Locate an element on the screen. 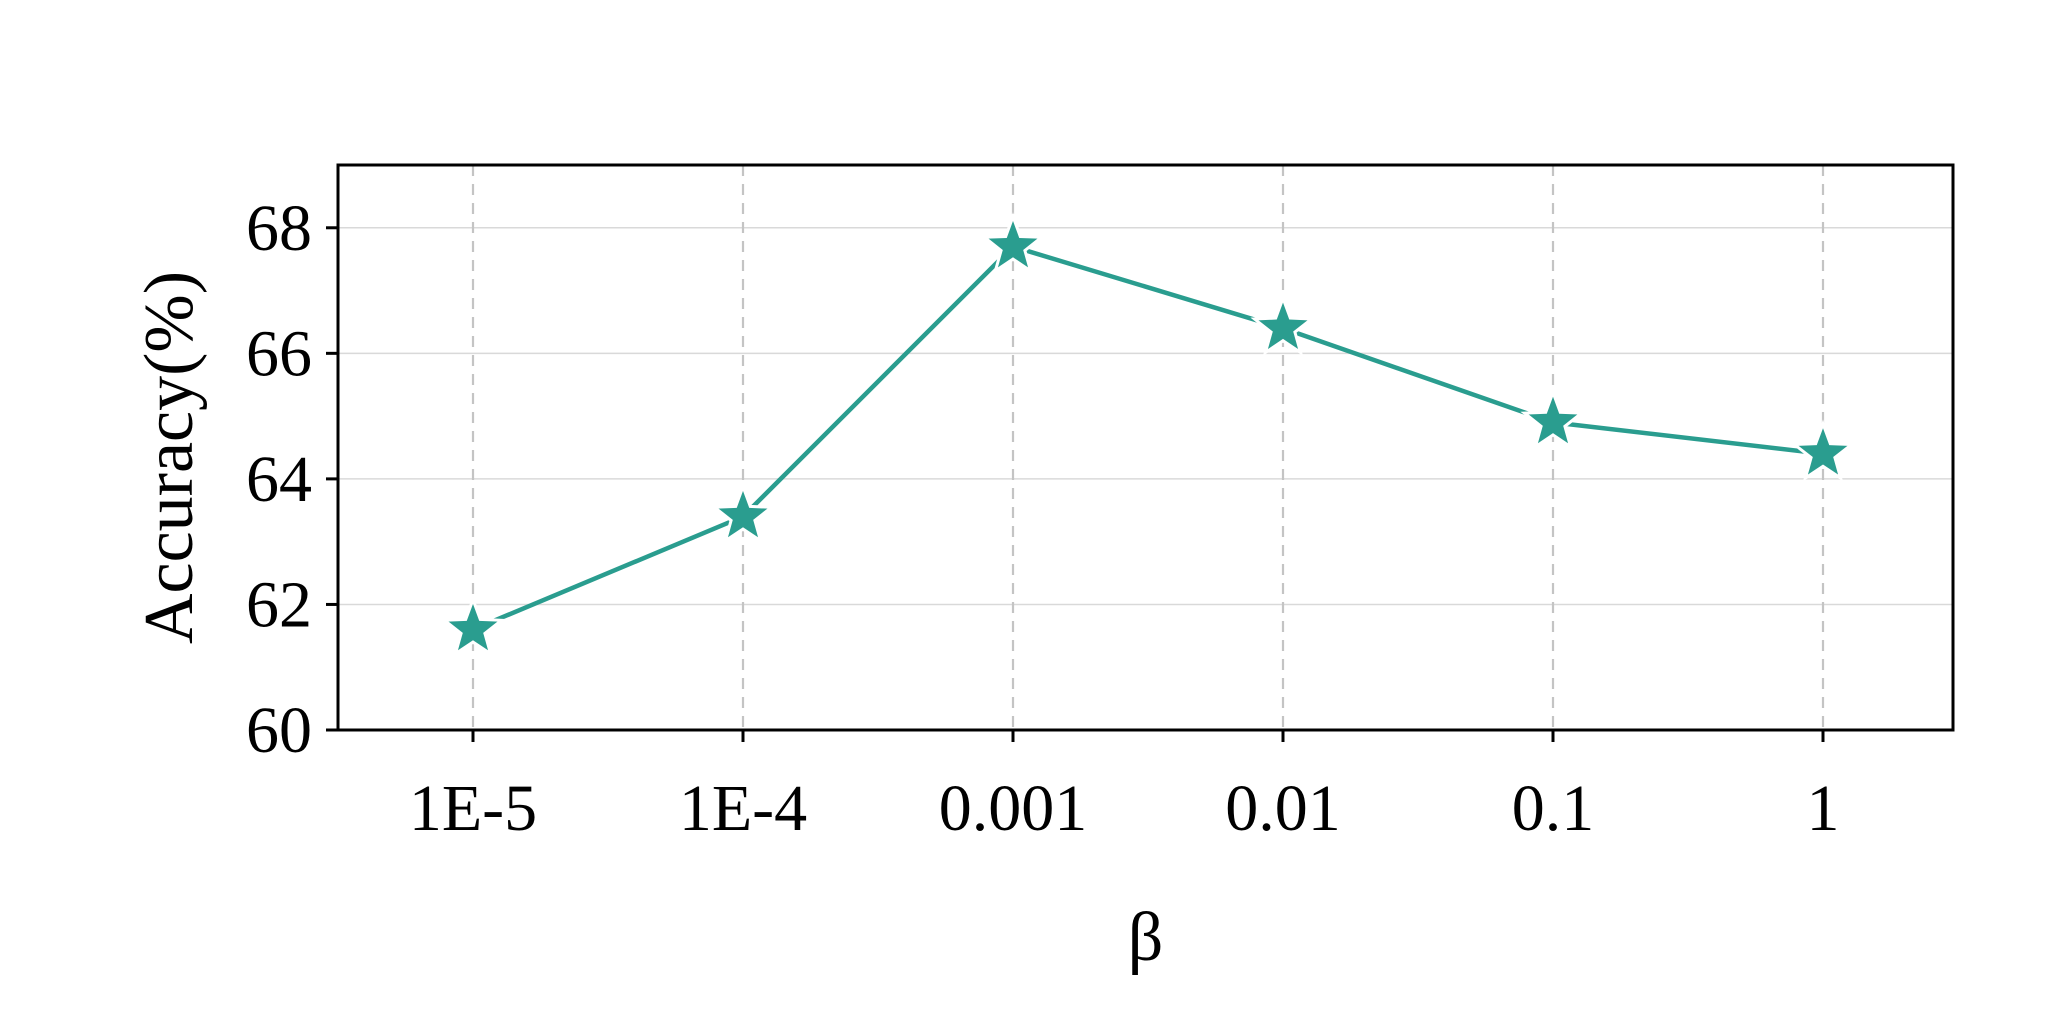 The width and height of the screenshot is (2065, 1011). x-tick-label: 0.01 is located at coordinates (1283, 808).